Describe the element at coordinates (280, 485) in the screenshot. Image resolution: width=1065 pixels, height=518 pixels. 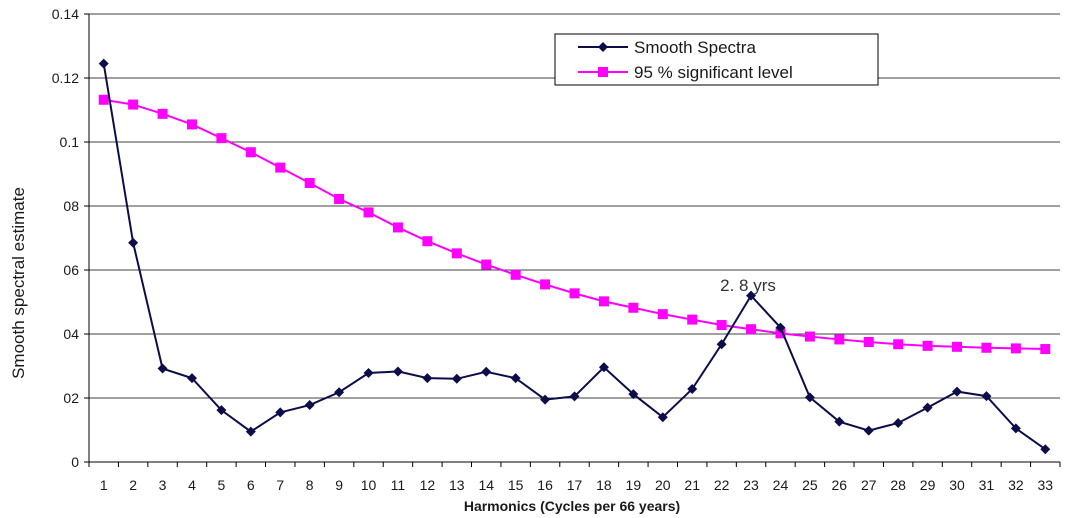
I see `x-tick-label: 7` at that location.